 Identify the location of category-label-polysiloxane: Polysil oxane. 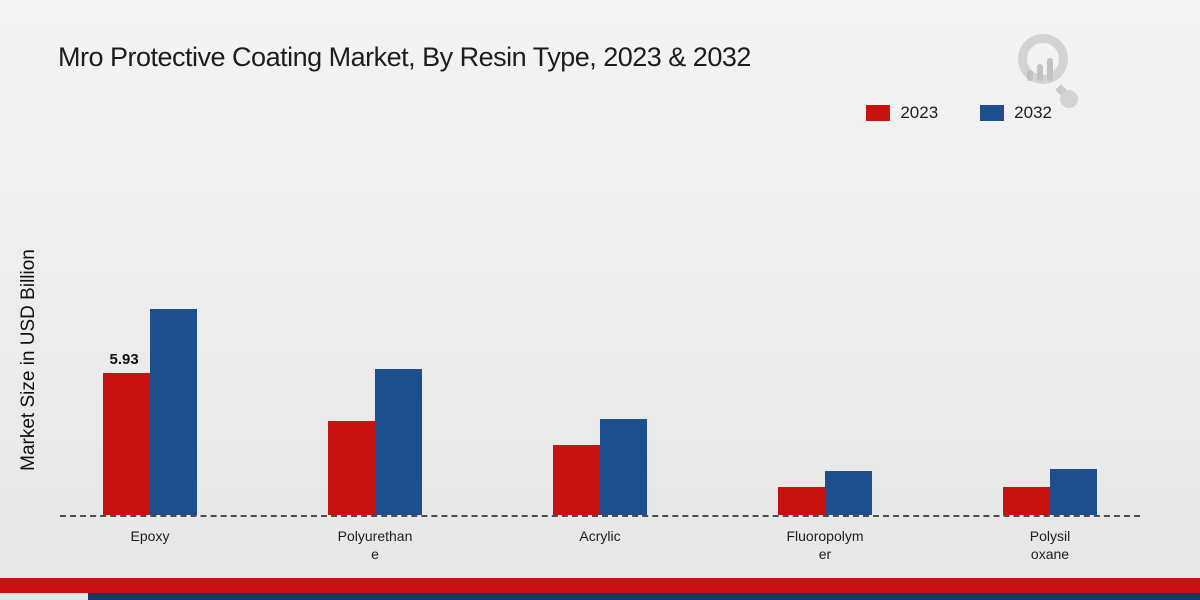
(1050, 545).